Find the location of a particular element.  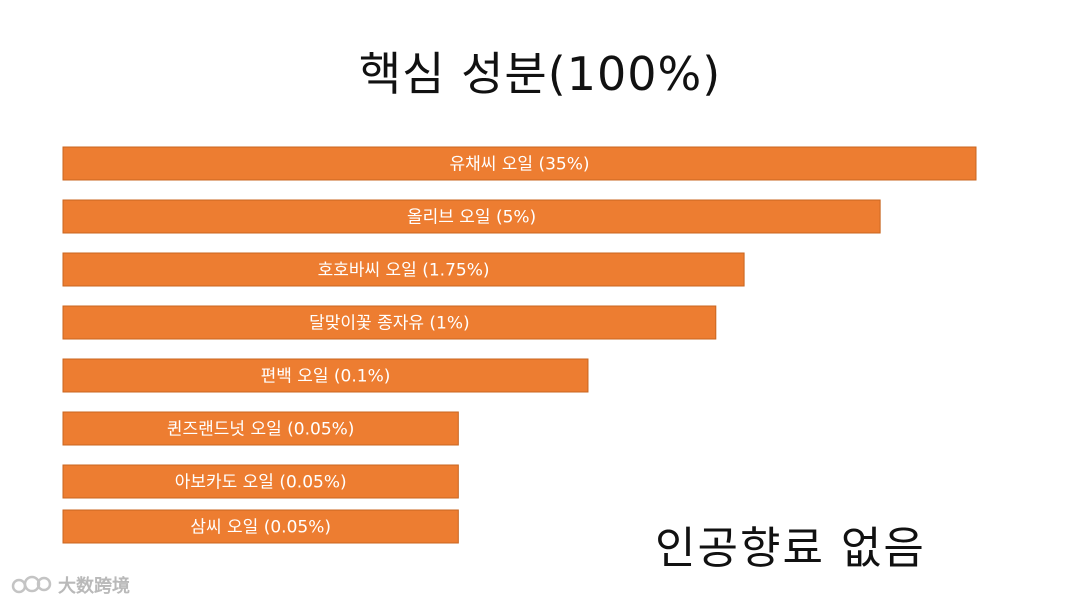

bar-label-6: 퀸즈랜드넛 오일 (0.05%) is located at coordinates (261, 430).